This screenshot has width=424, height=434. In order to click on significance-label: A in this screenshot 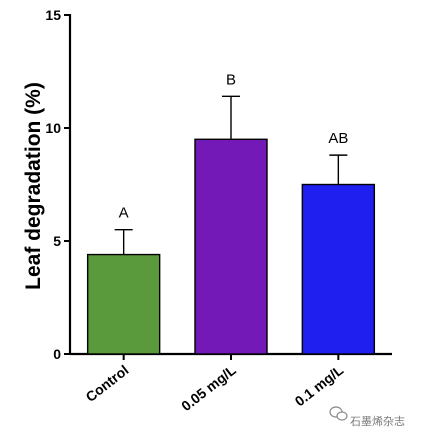, I will do `click(124, 213)`.